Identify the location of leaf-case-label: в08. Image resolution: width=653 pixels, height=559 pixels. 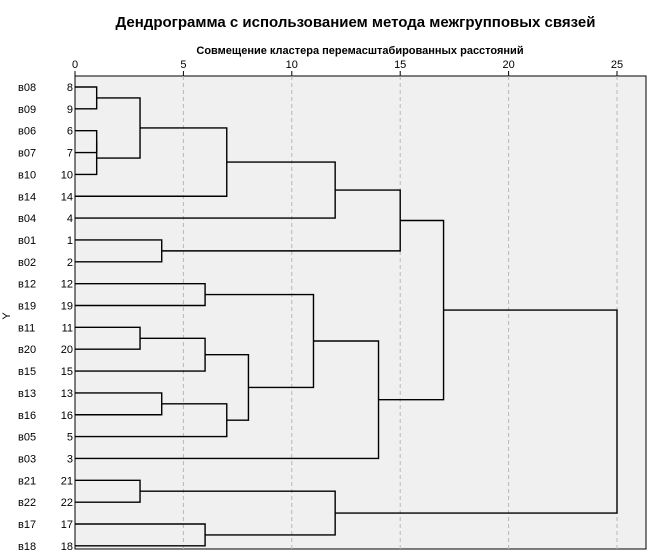
(27, 88).